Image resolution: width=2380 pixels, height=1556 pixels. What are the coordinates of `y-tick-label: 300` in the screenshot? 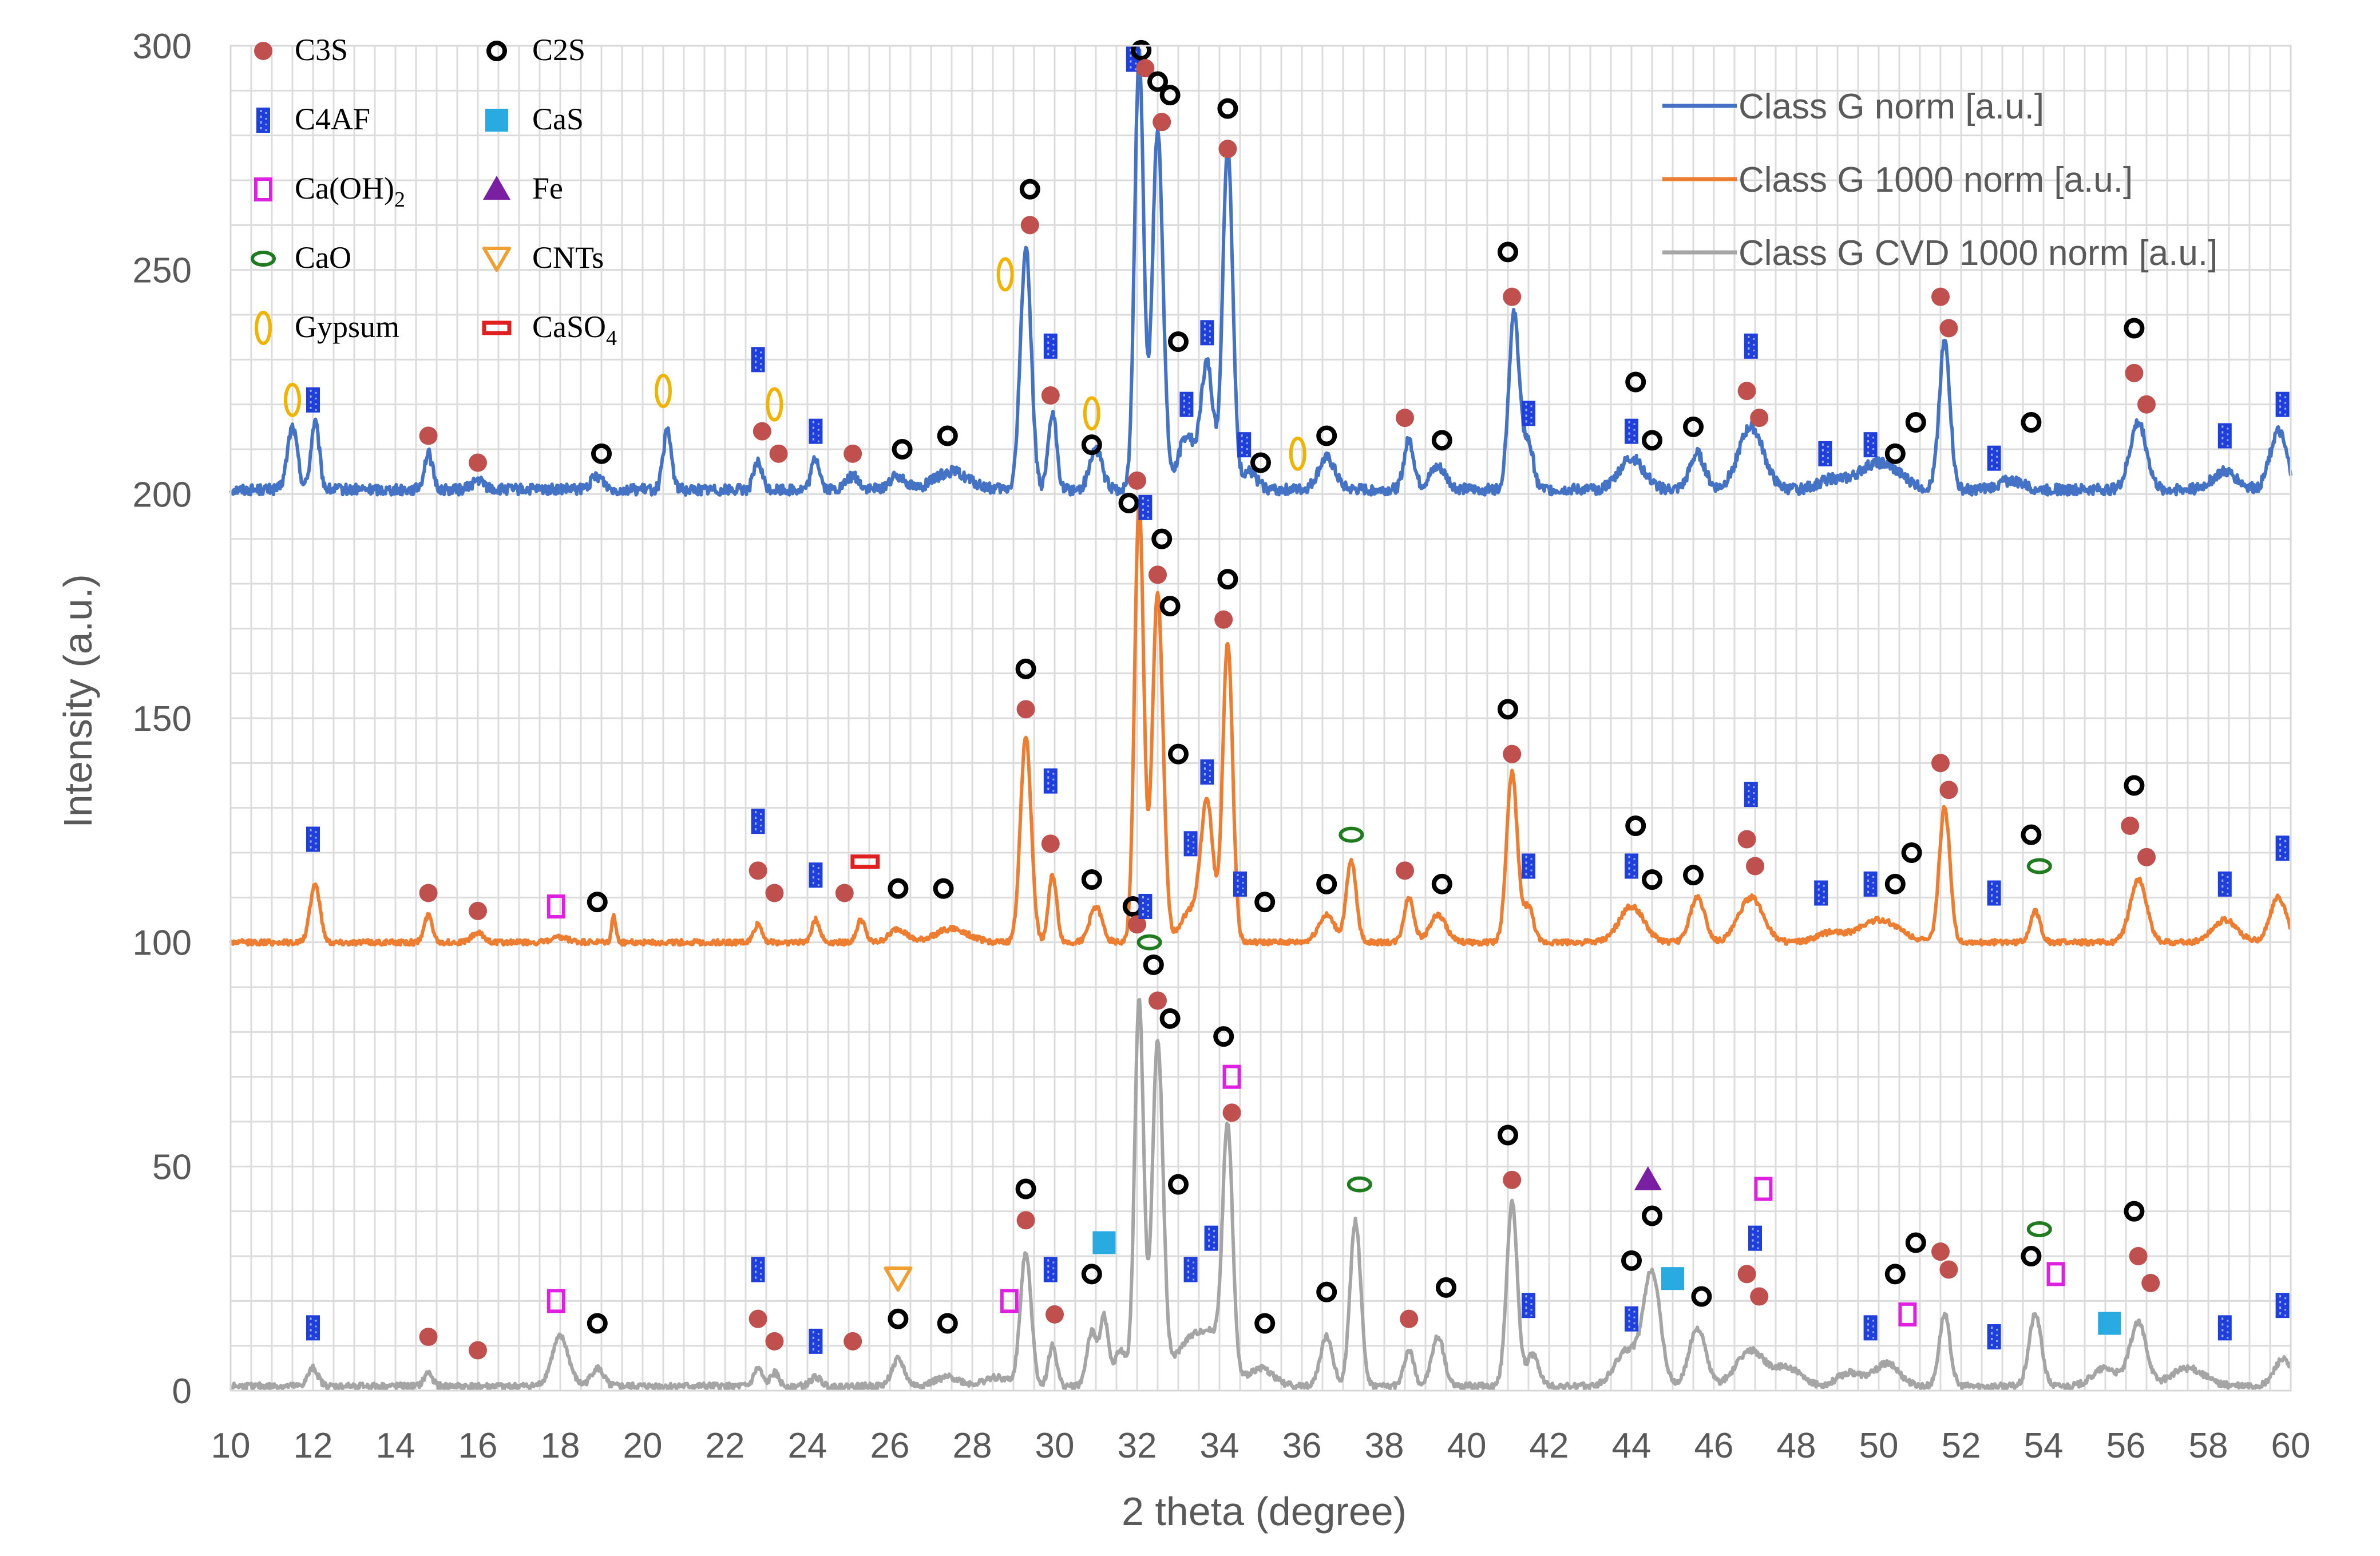 It's located at (162, 47).